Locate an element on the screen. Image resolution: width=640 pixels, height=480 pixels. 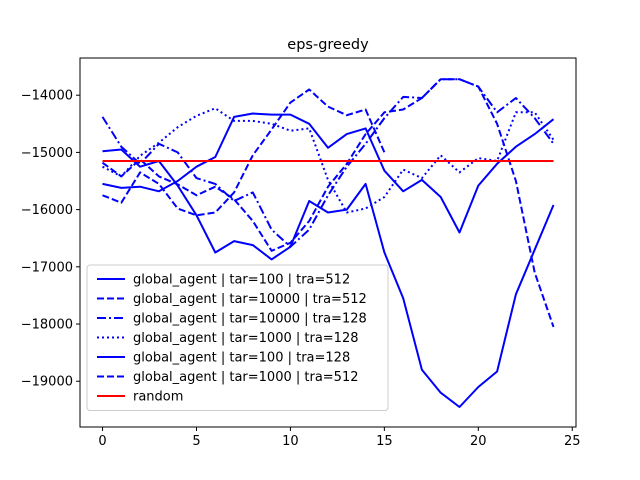
y-tick-label: −16000 is located at coordinates (47, 210).